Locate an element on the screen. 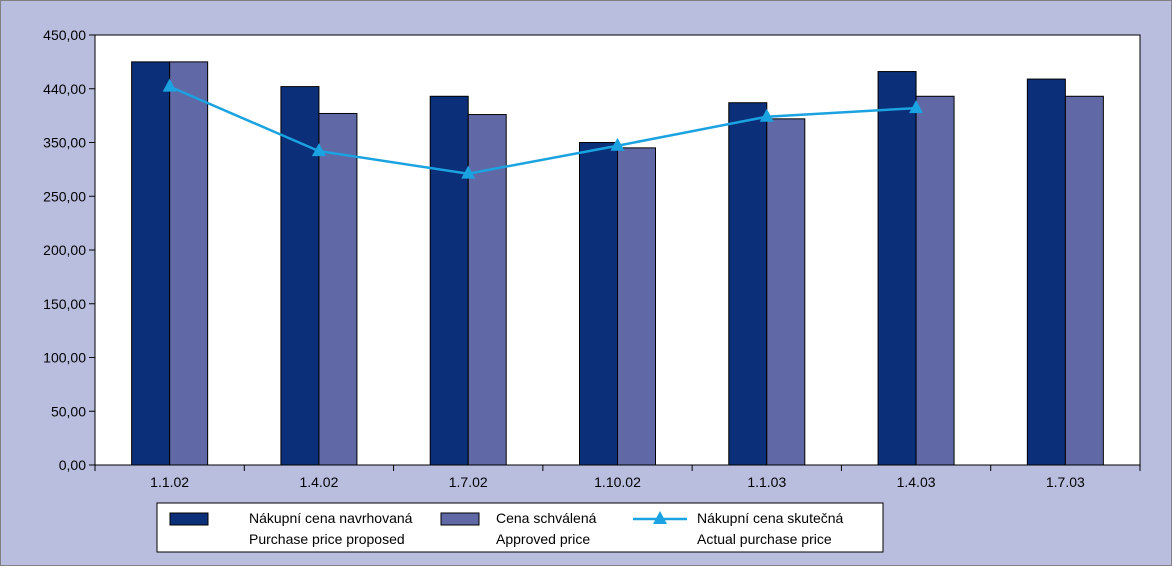 Image resolution: width=1172 pixels, height=571 pixels. legend-label: Nákupní cena skutečná is located at coordinates (770, 518).